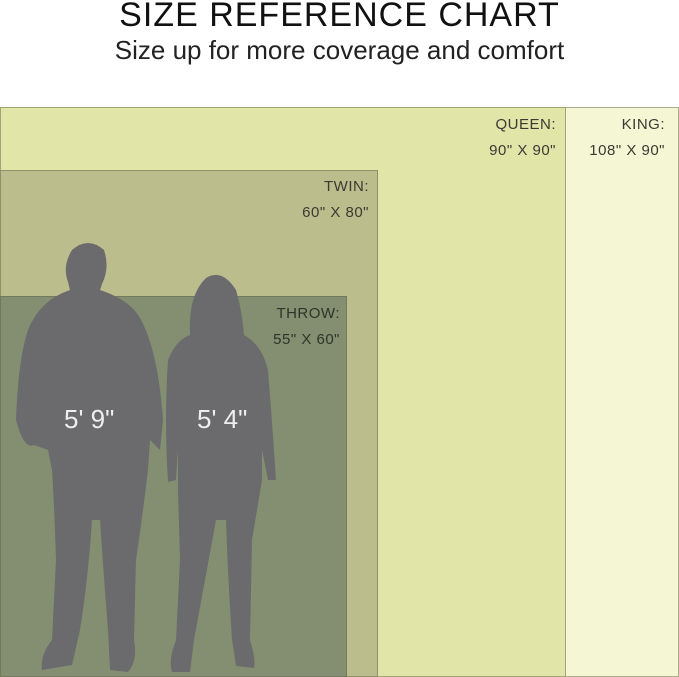  I want to click on man-silhouette, so click(89, 457).